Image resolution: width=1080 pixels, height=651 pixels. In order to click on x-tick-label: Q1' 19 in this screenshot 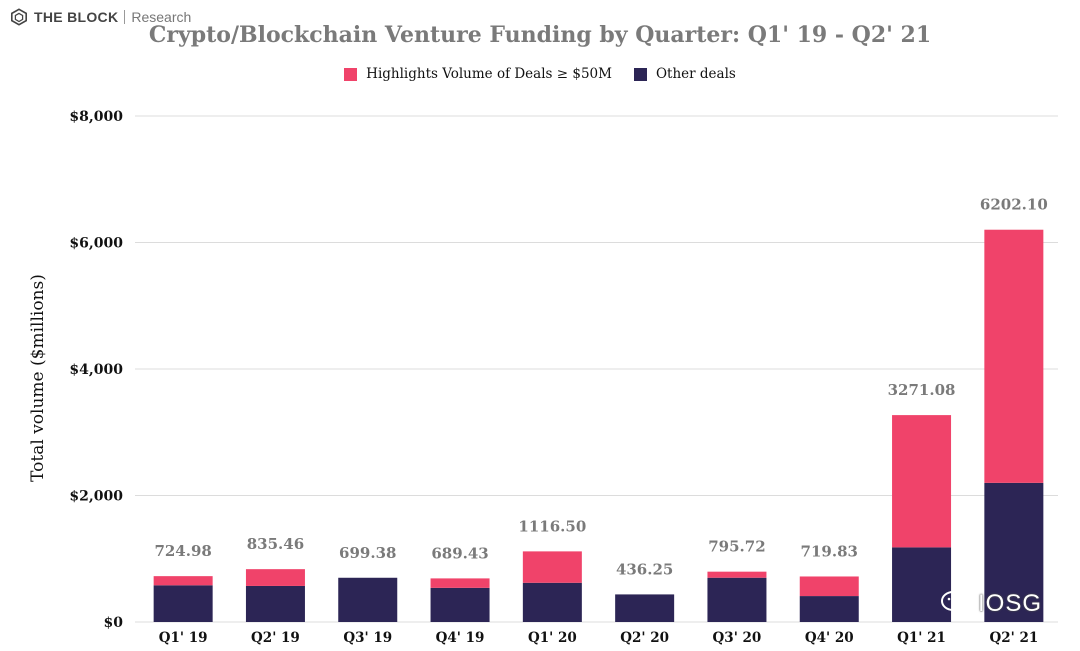, I will do `click(183, 638)`.